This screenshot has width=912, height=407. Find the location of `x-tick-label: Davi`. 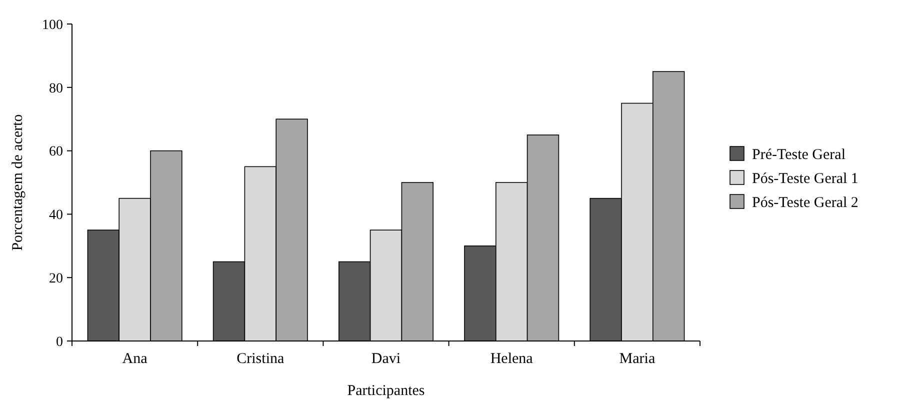

x-tick-label: Davi is located at coordinates (386, 359).